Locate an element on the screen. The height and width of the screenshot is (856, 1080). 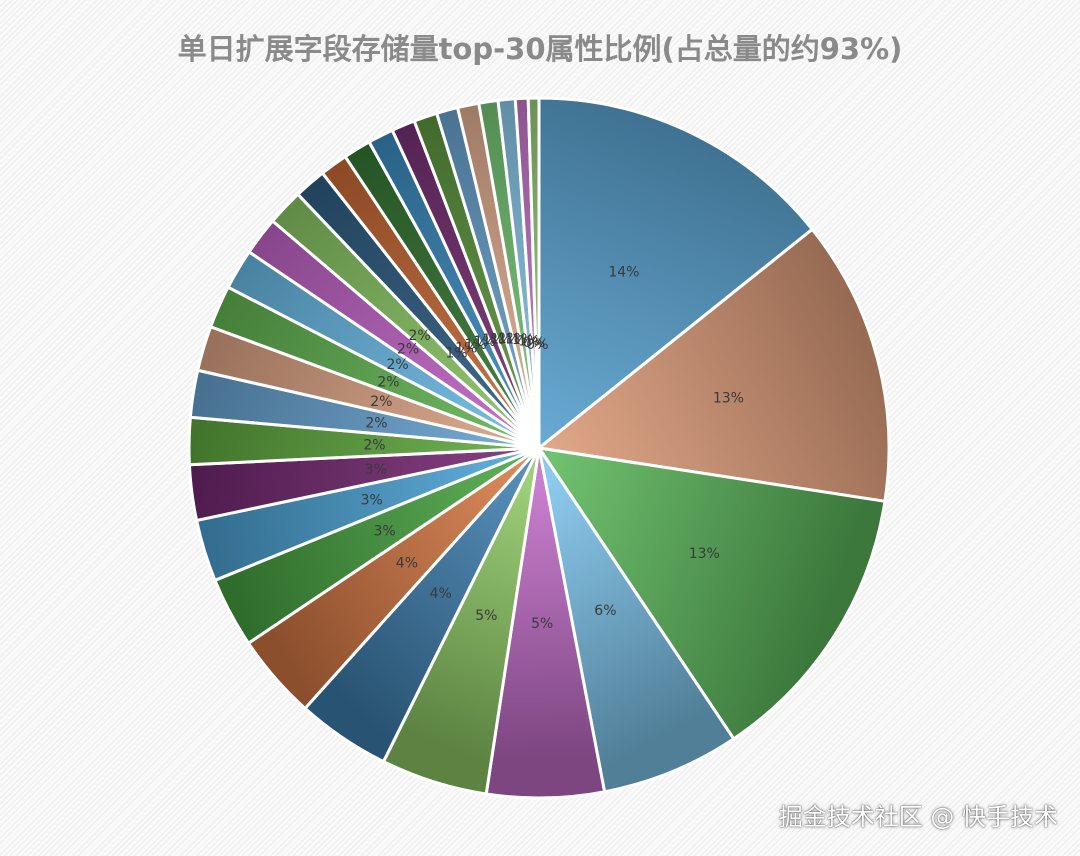
pie-label-8: 4% is located at coordinates (407, 564).